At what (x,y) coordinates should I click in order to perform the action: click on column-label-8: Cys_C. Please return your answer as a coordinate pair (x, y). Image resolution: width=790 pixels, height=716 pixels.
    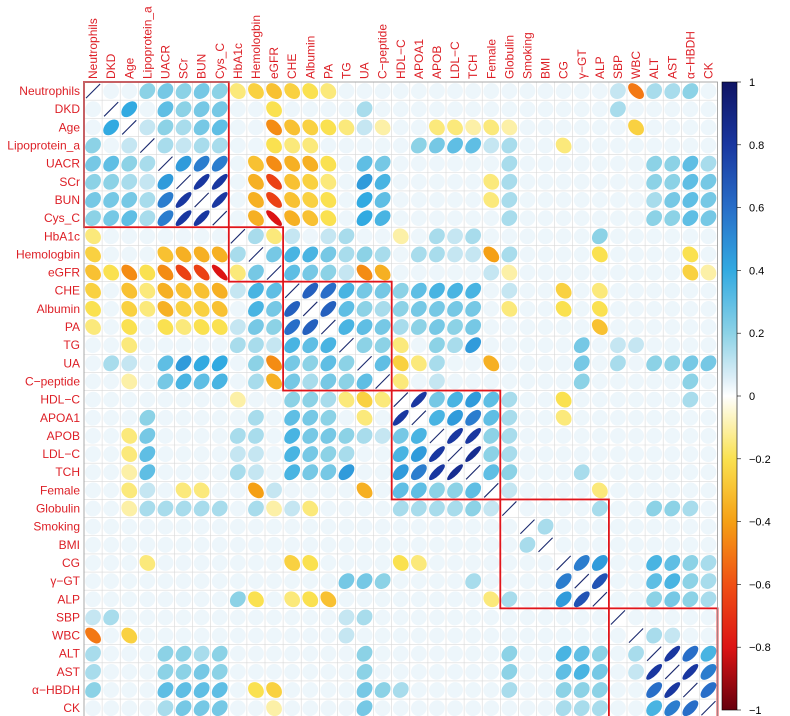
    Looking at the image, I should click on (220, 61).